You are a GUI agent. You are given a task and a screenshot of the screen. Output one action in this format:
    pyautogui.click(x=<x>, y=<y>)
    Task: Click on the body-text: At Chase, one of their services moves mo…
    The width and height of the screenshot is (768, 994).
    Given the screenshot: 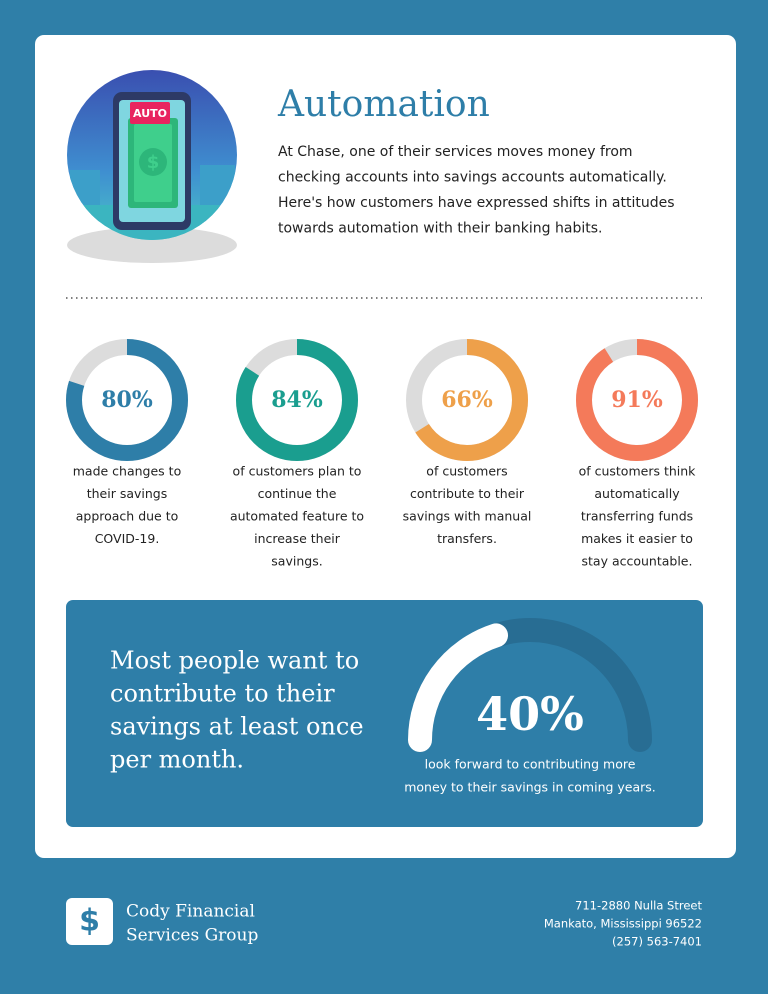 What is the action you would take?
    pyautogui.click(x=455, y=152)
    